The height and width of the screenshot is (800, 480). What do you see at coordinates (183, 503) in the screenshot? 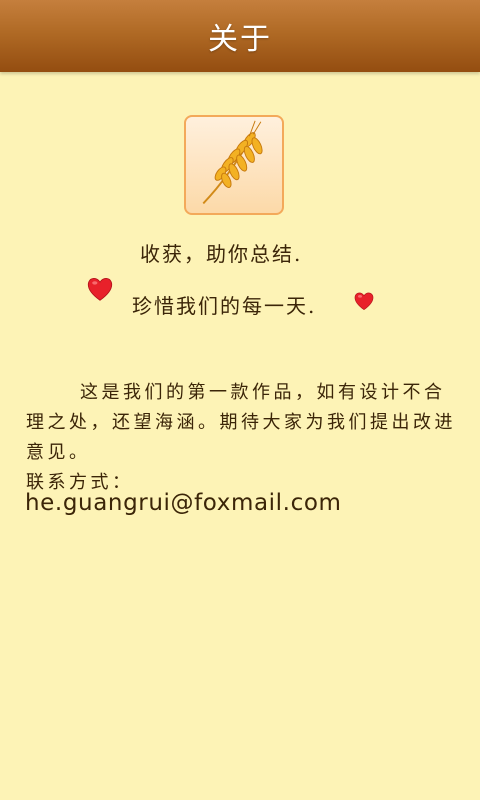
I see `contact-email: he.guangrui@foxmail.com` at bounding box center [183, 503].